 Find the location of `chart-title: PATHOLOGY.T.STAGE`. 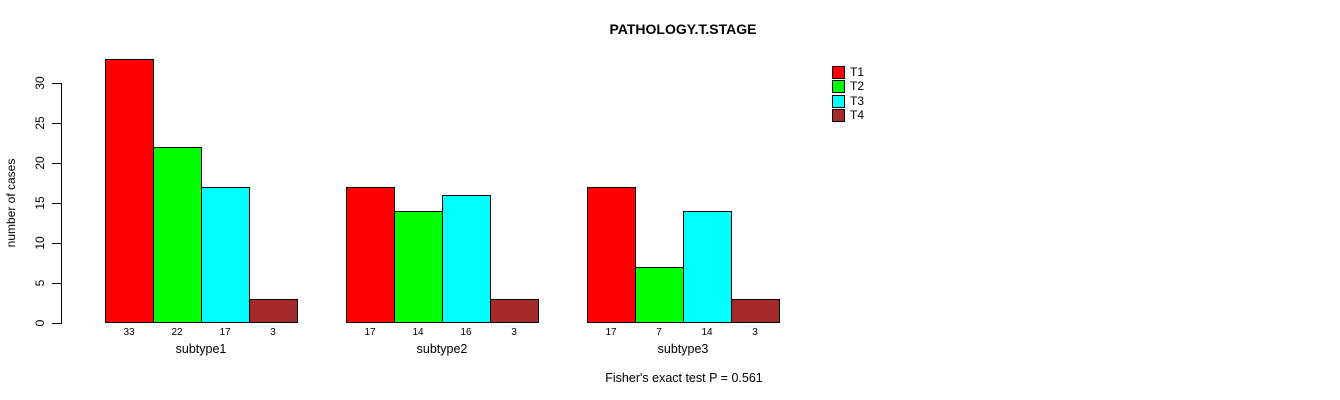

chart-title: PATHOLOGY.T.STAGE is located at coordinates (683, 29).